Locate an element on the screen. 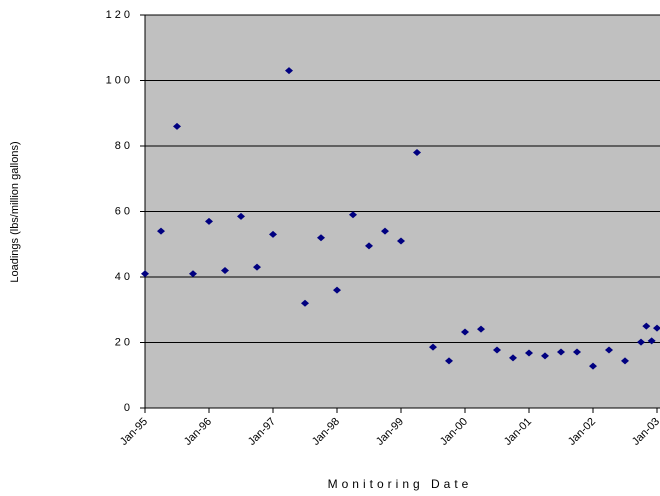 The image size is (660, 496). x-axis-title: Monitoring Date is located at coordinates (400, 484).